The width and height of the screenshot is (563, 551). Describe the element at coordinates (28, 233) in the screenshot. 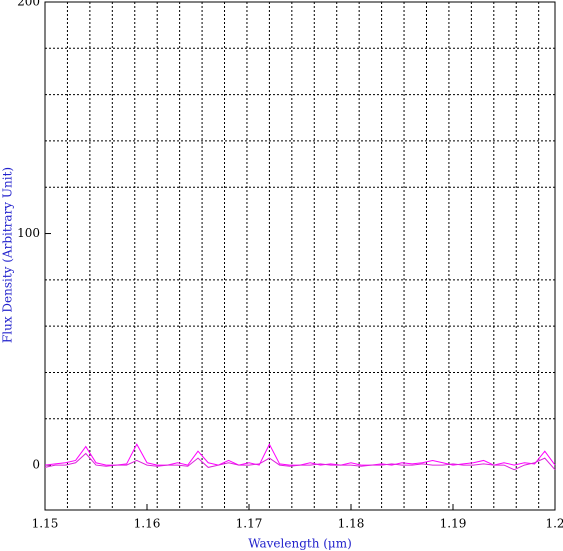

I see `y-tick-label: 100` at that location.